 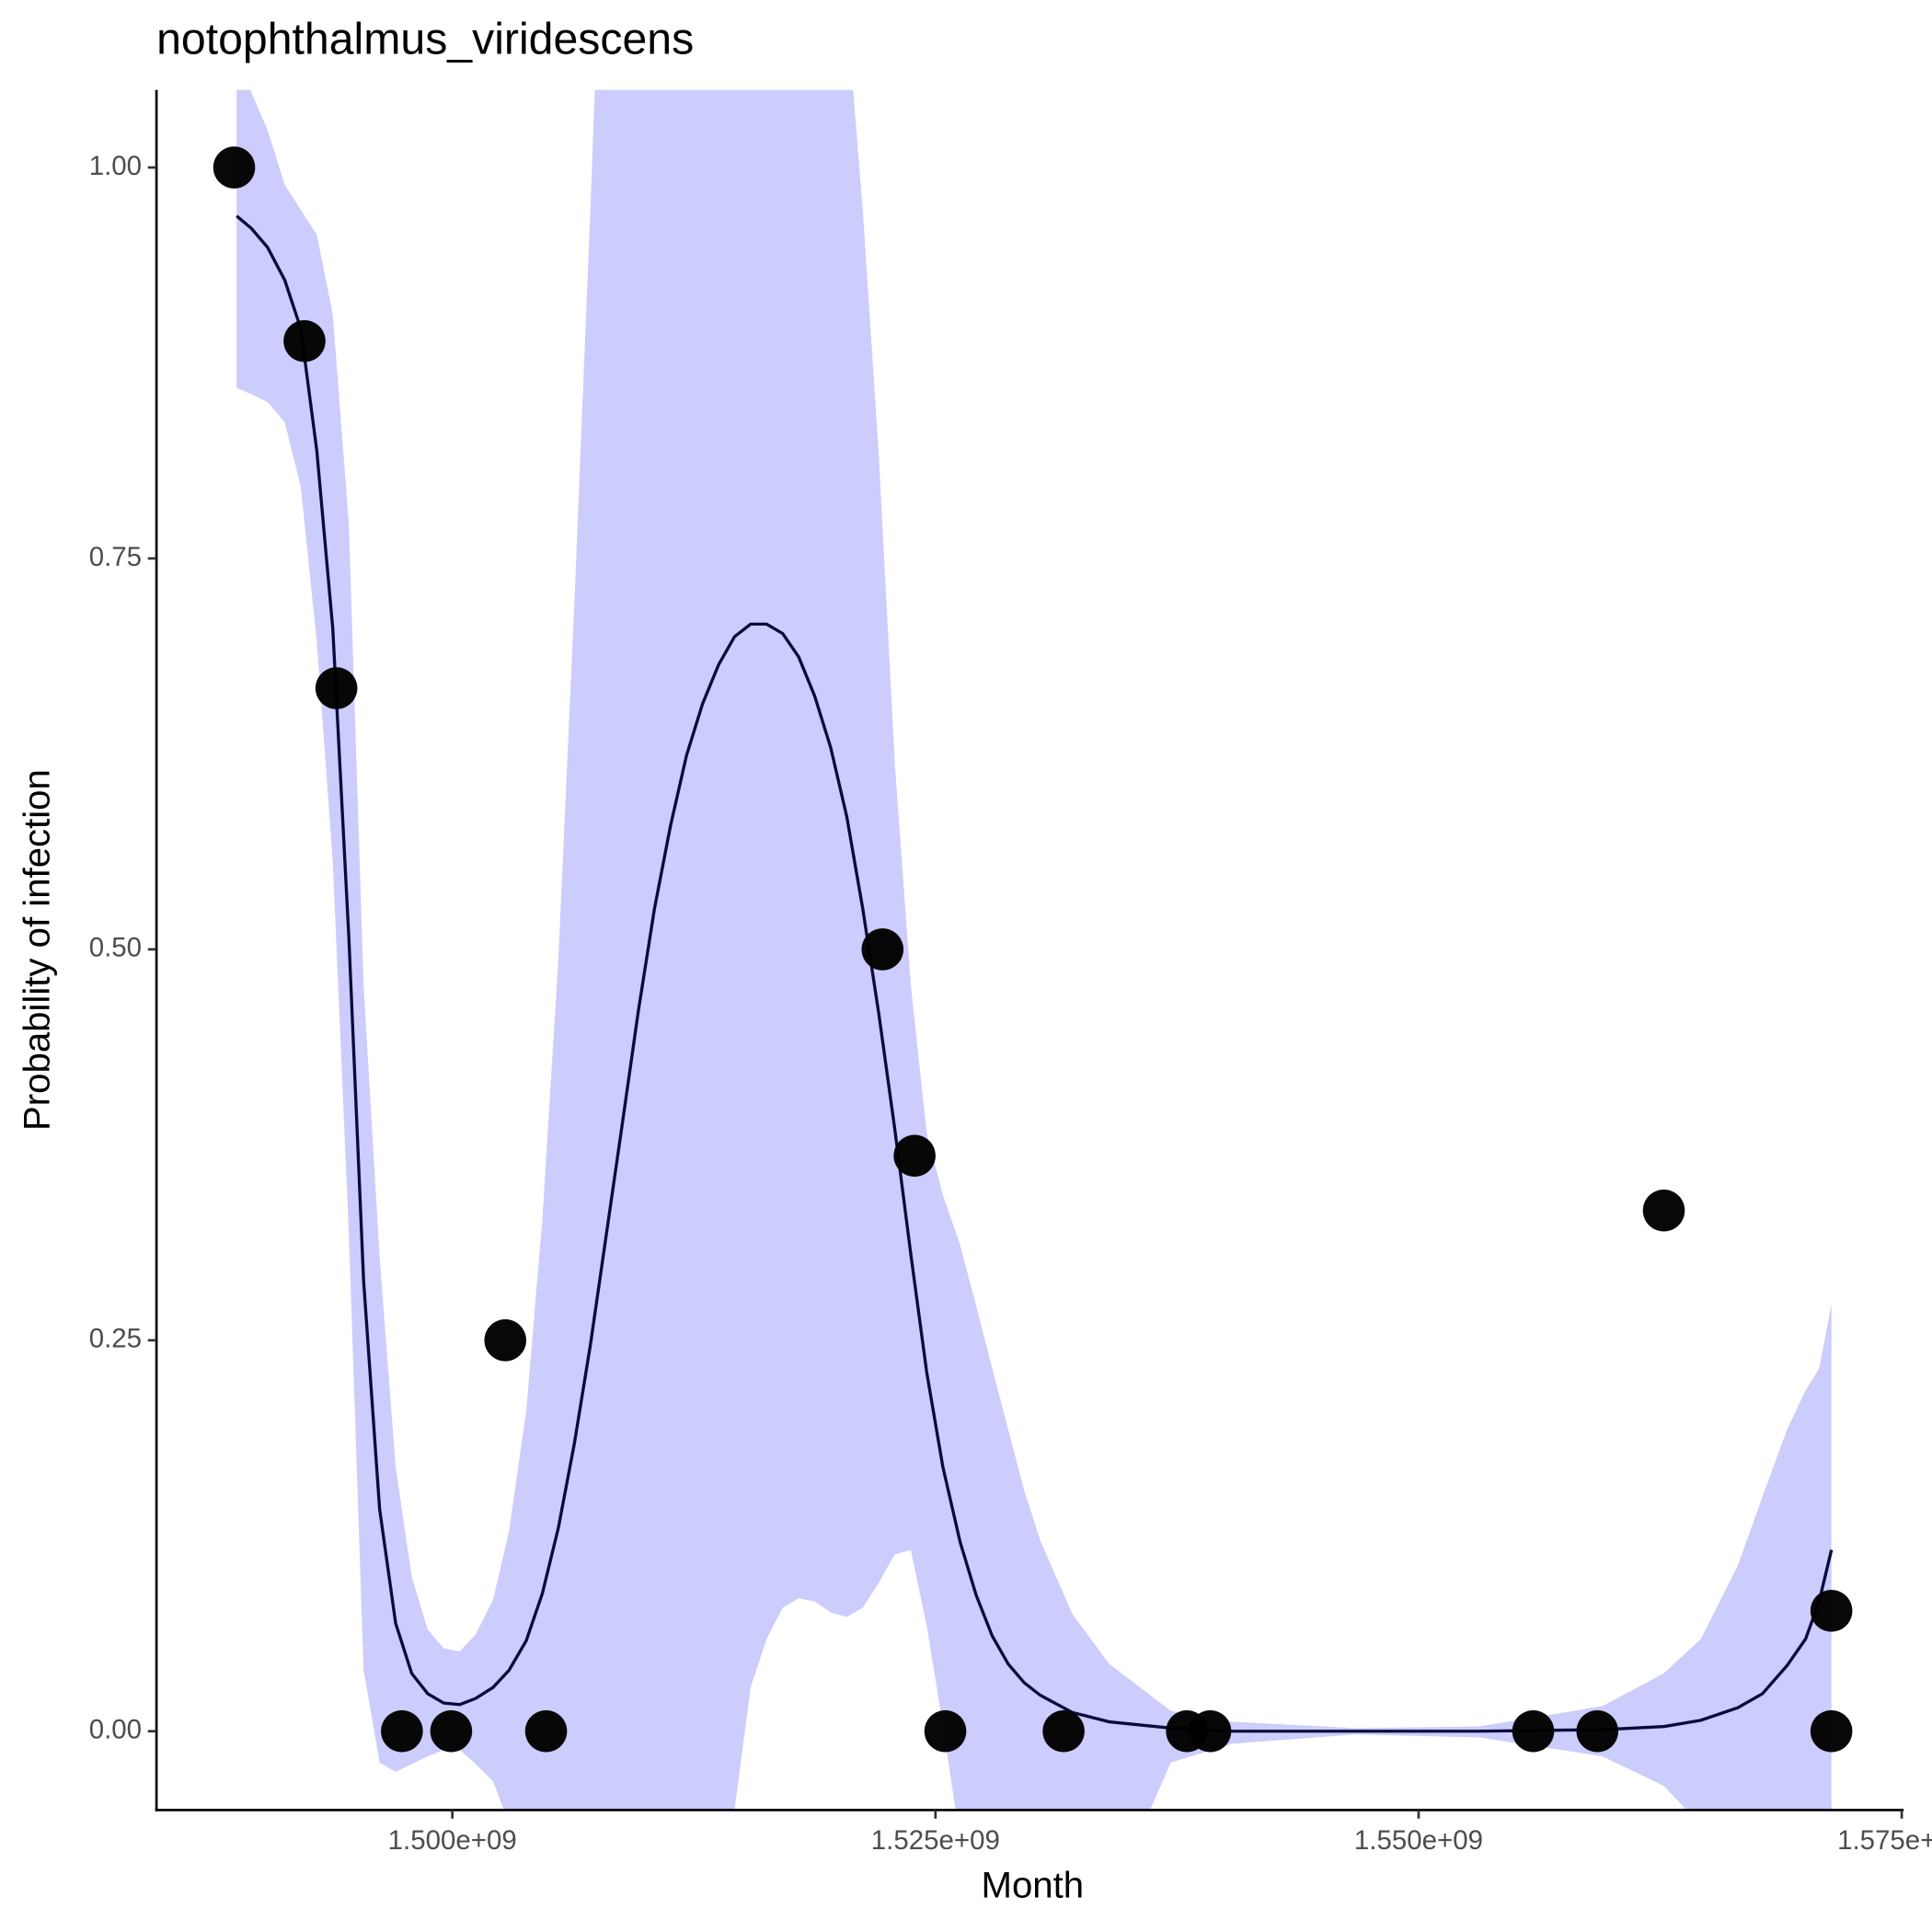 What do you see at coordinates (1884, 1840) in the screenshot?
I see `x-tick-label: 1.575e+09` at bounding box center [1884, 1840].